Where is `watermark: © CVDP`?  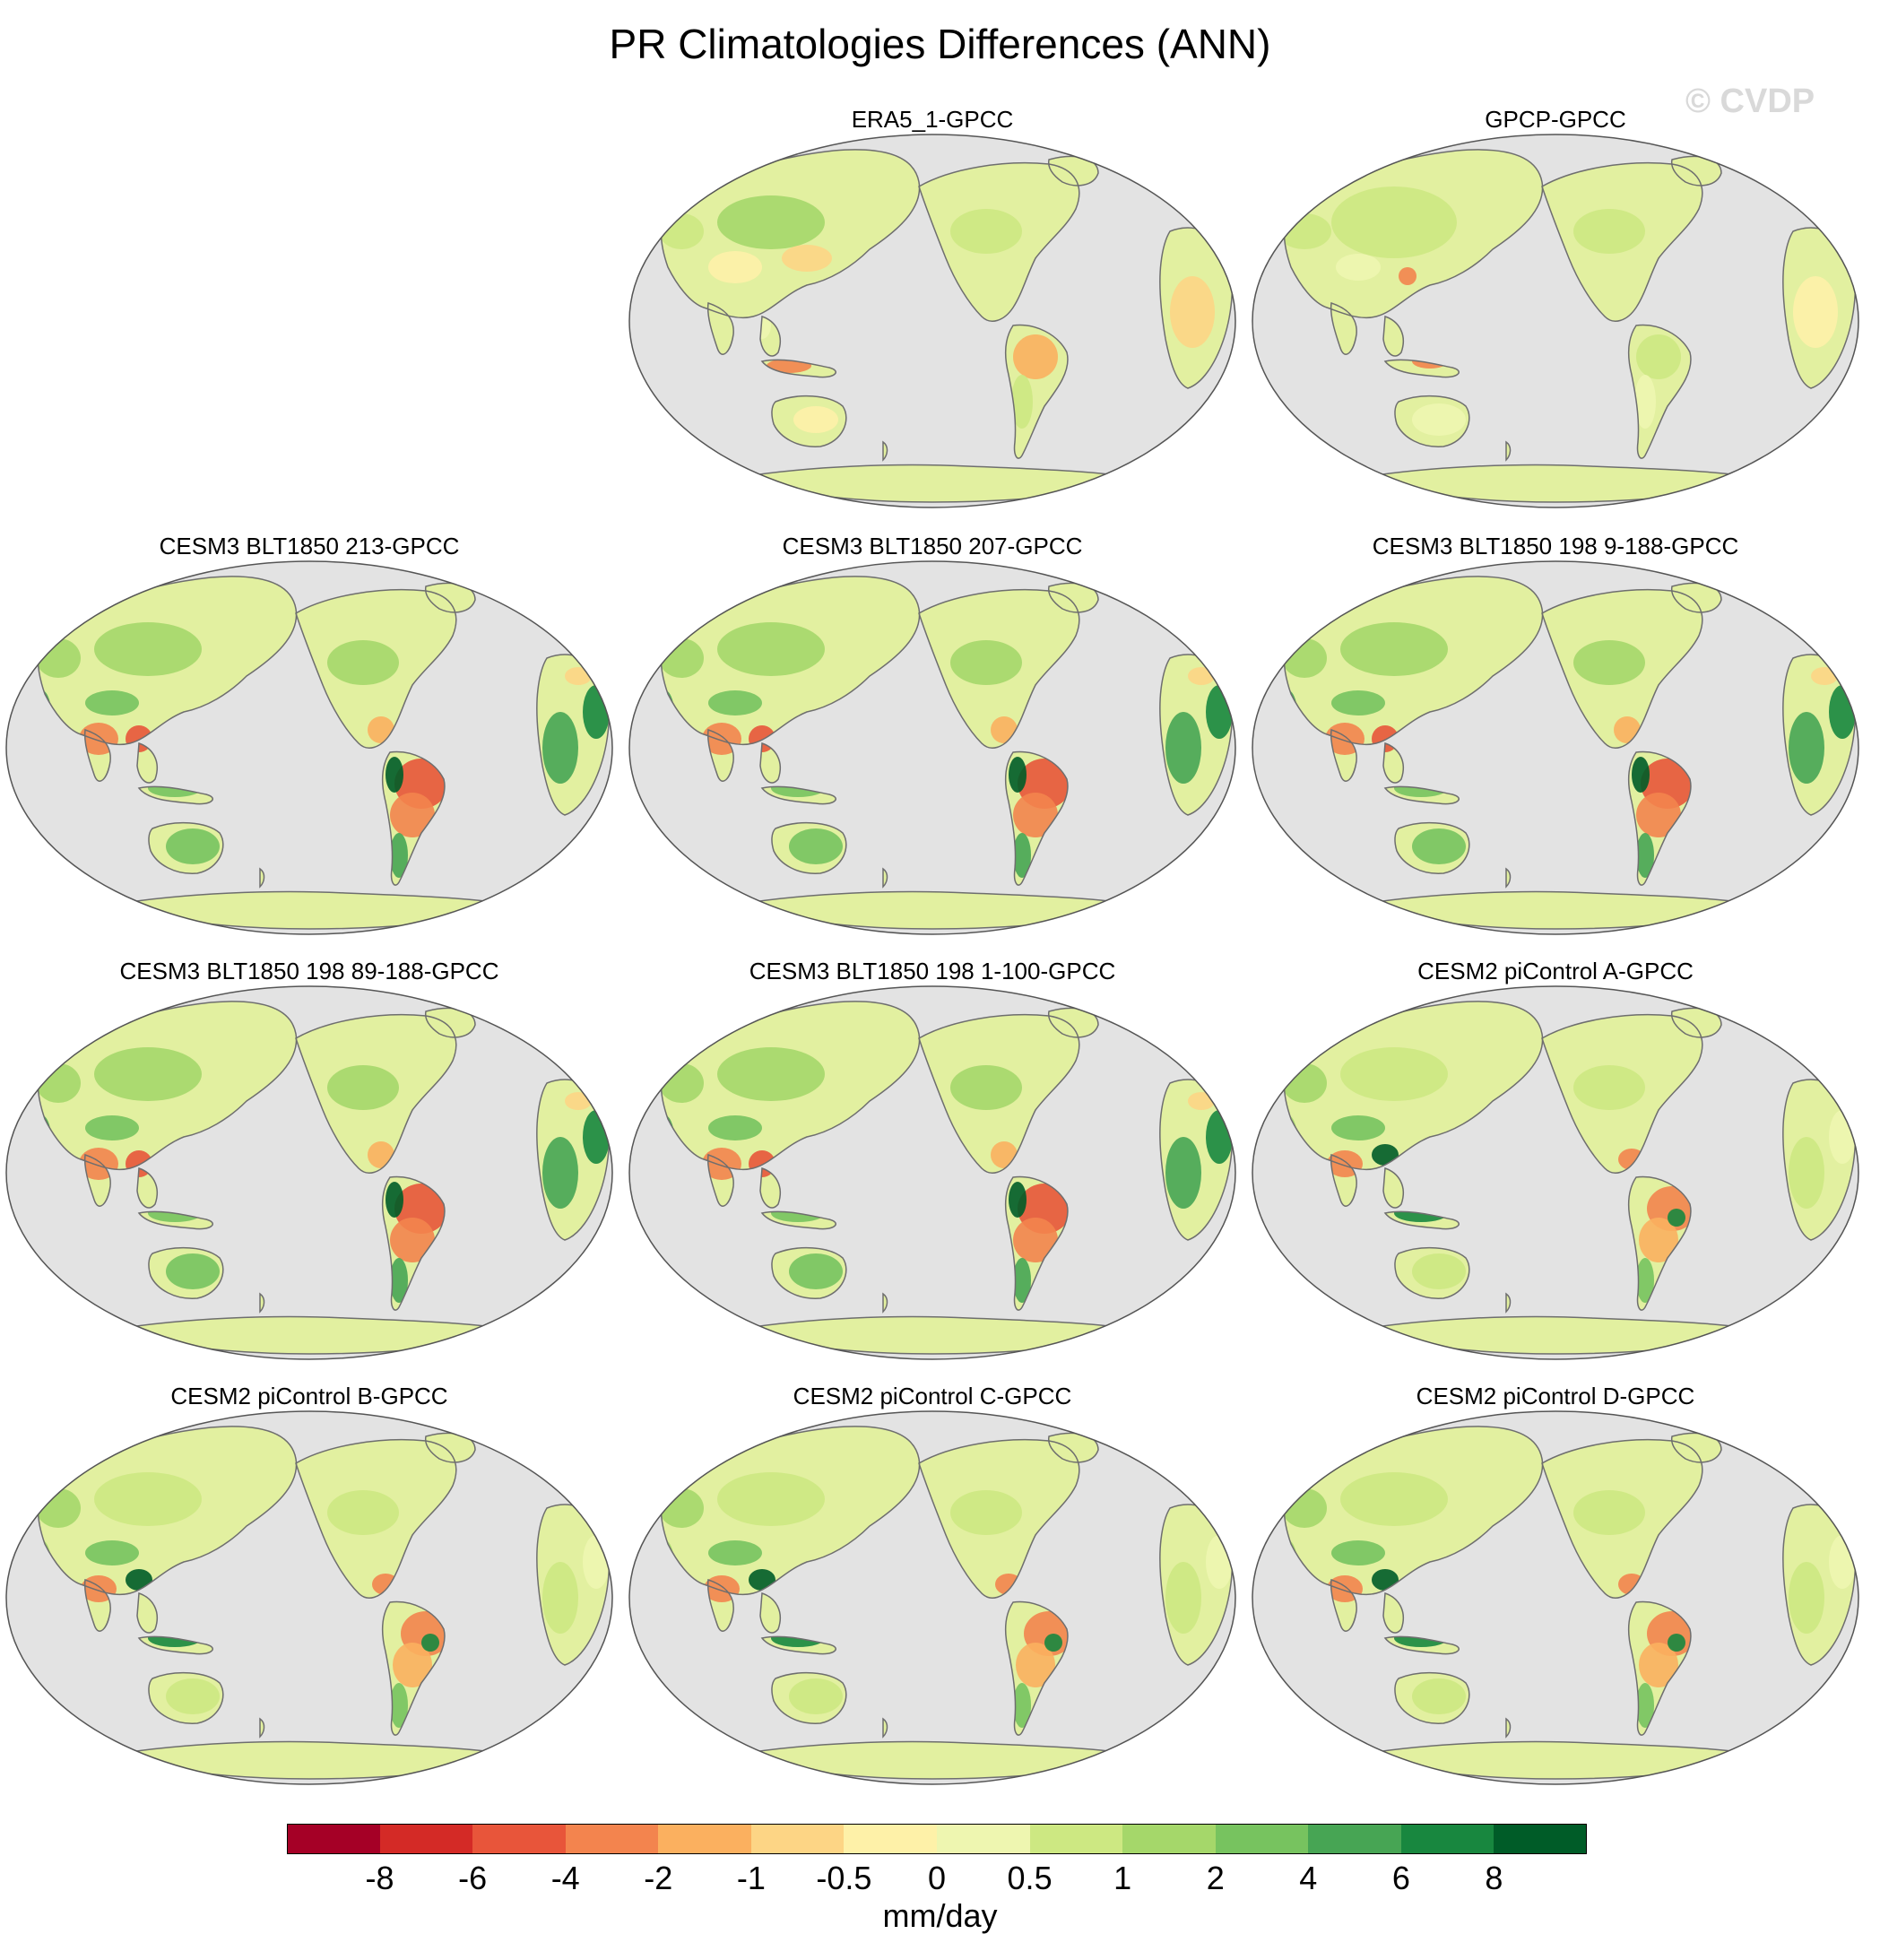 watermark: © CVDP is located at coordinates (1750, 101).